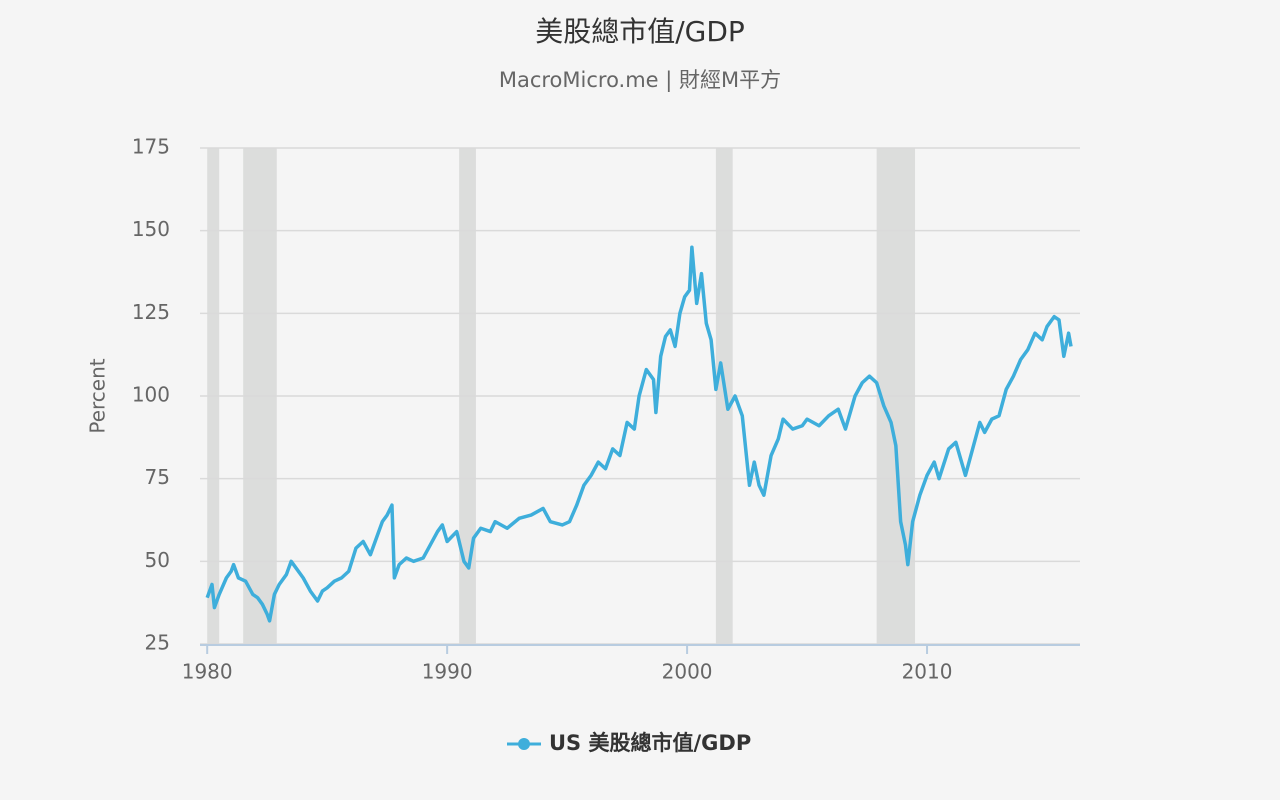 The height and width of the screenshot is (800, 1280). Describe the element at coordinates (157, 560) in the screenshot. I see `y-tick-label: 50` at that location.